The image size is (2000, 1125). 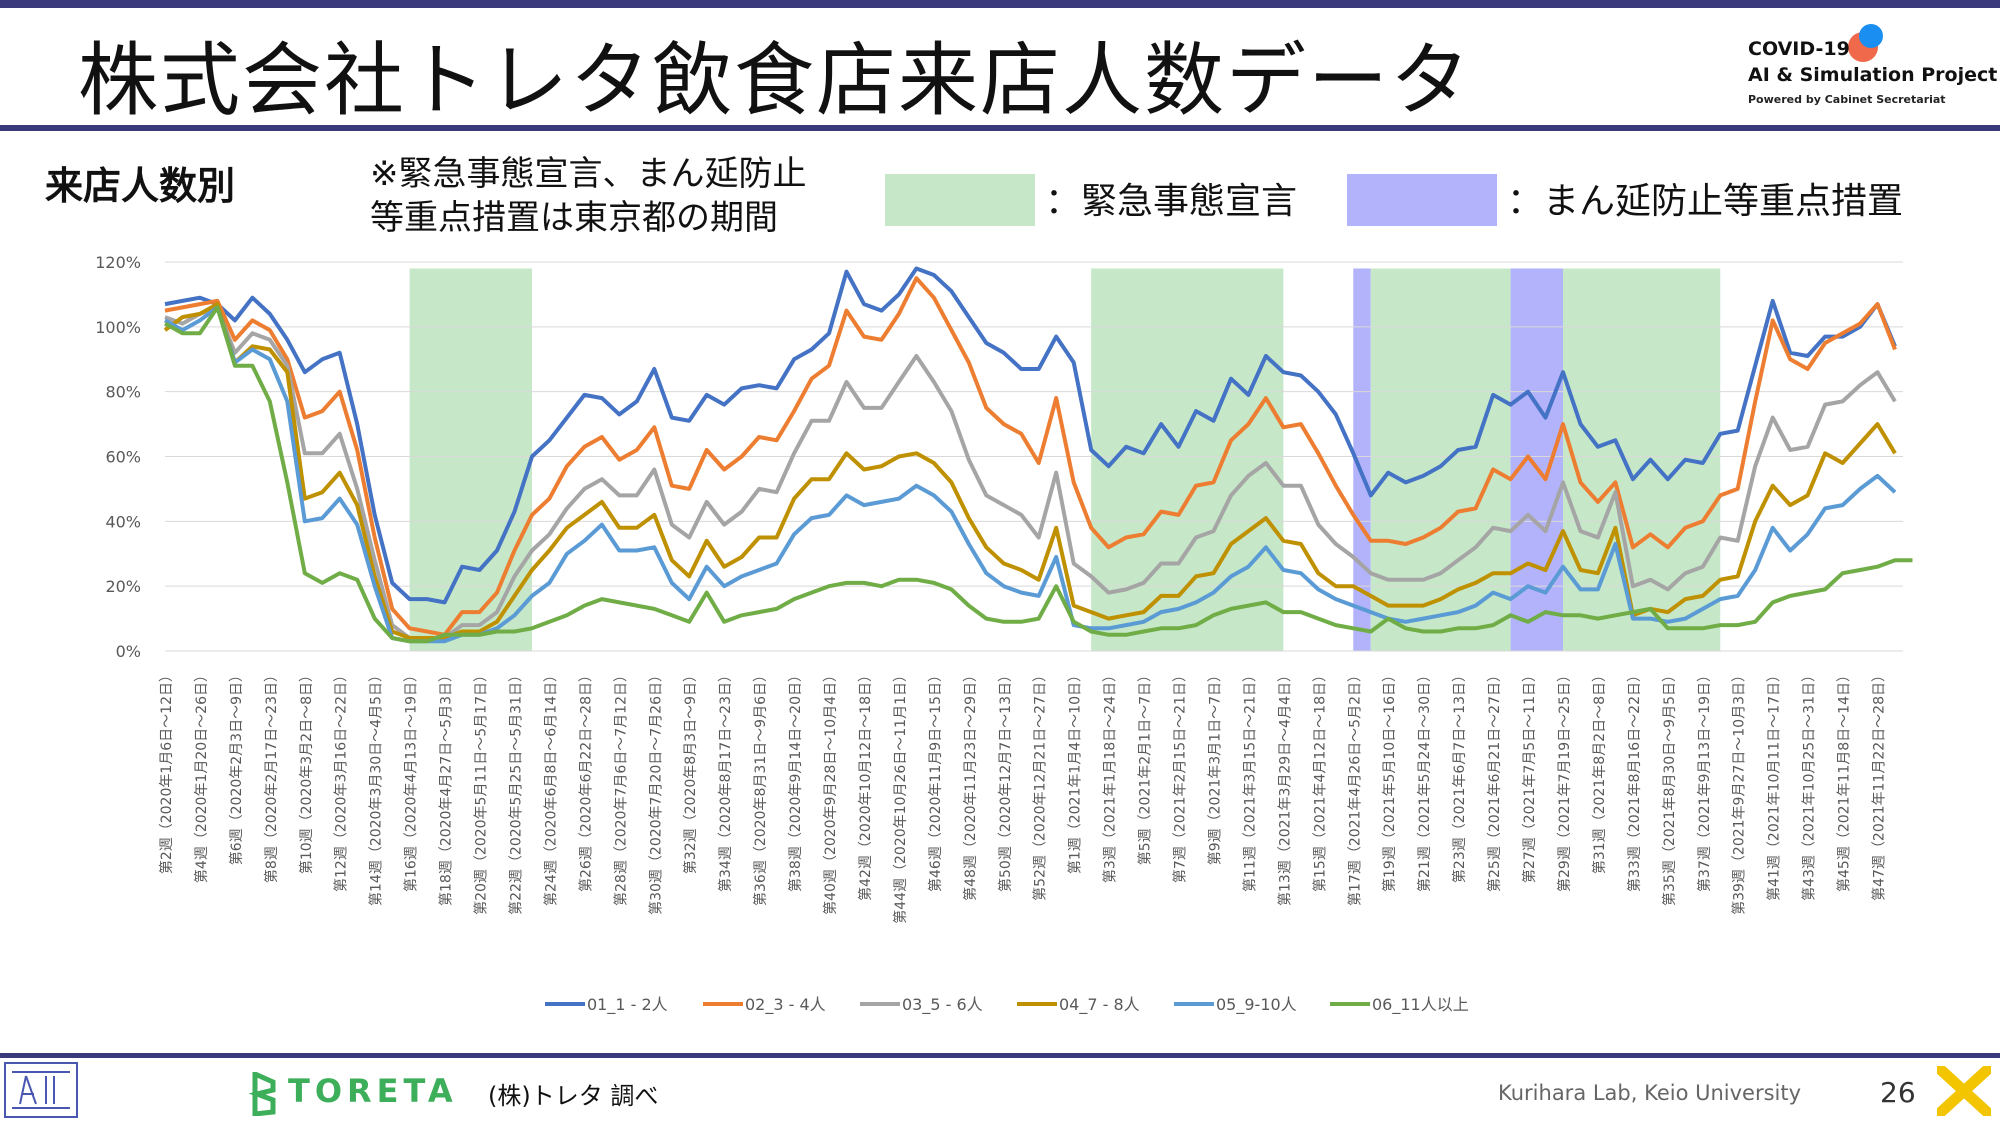 I want to click on x-tick-label: 第42週（2020年10月12日～18日）, so click(x=865, y=784).